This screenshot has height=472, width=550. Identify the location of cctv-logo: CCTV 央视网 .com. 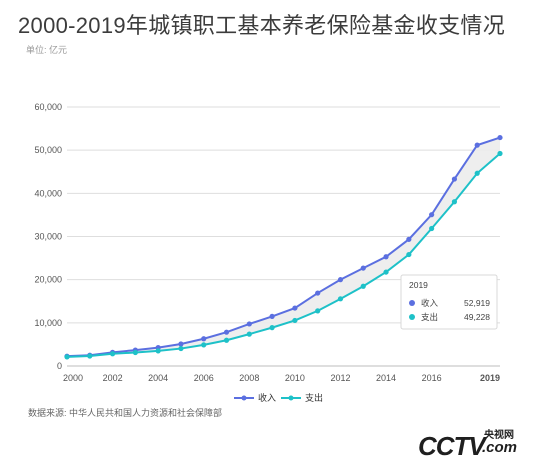
(478, 445).